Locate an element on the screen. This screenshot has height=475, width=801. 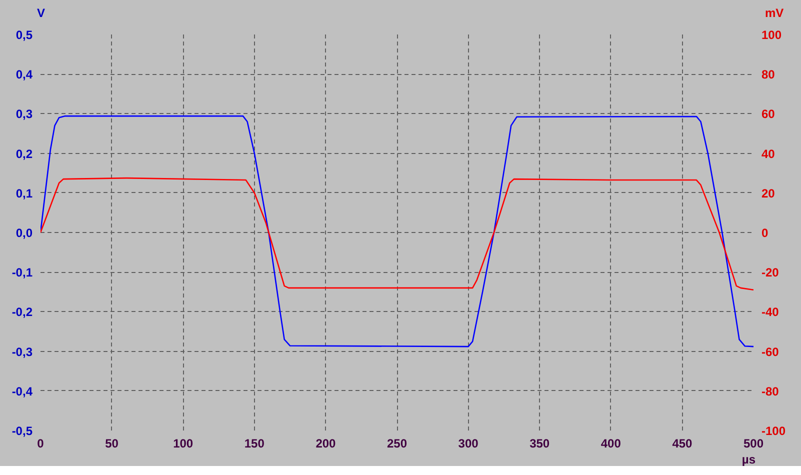
x-tick-label: 0 is located at coordinates (40, 443).